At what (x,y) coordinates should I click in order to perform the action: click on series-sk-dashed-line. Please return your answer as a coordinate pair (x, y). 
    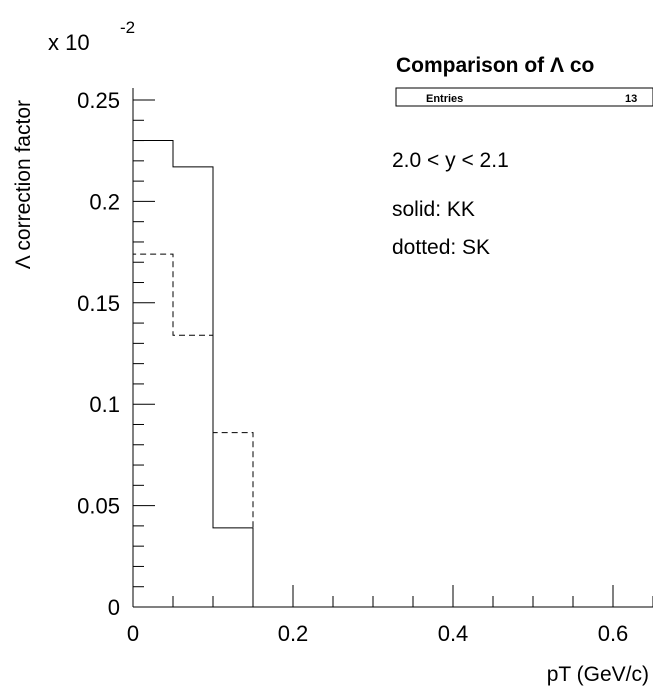
    Looking at the image, I should click on (193, 430).